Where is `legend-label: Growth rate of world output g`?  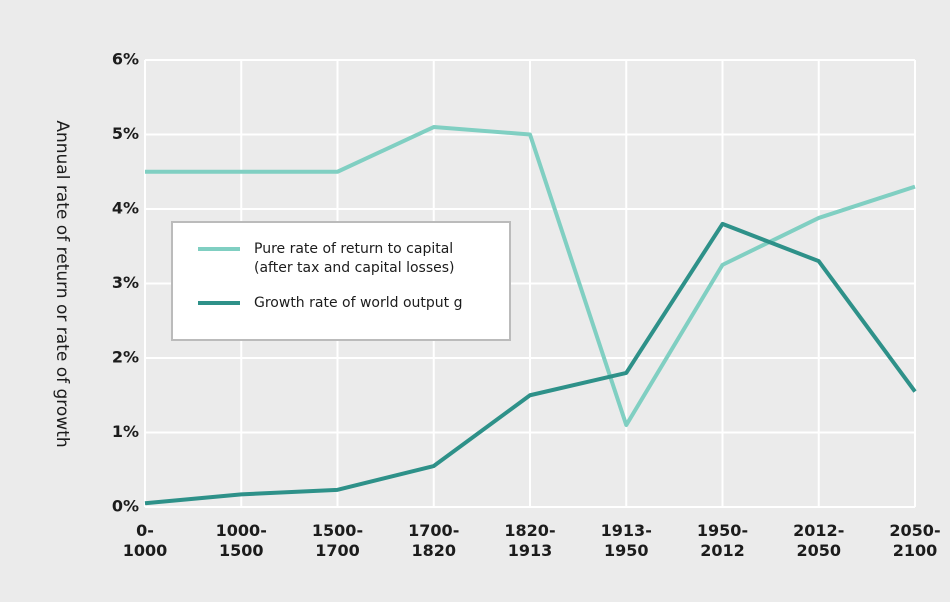
legend-label: Growth rate of world output g is located at coordinates (358, 303).